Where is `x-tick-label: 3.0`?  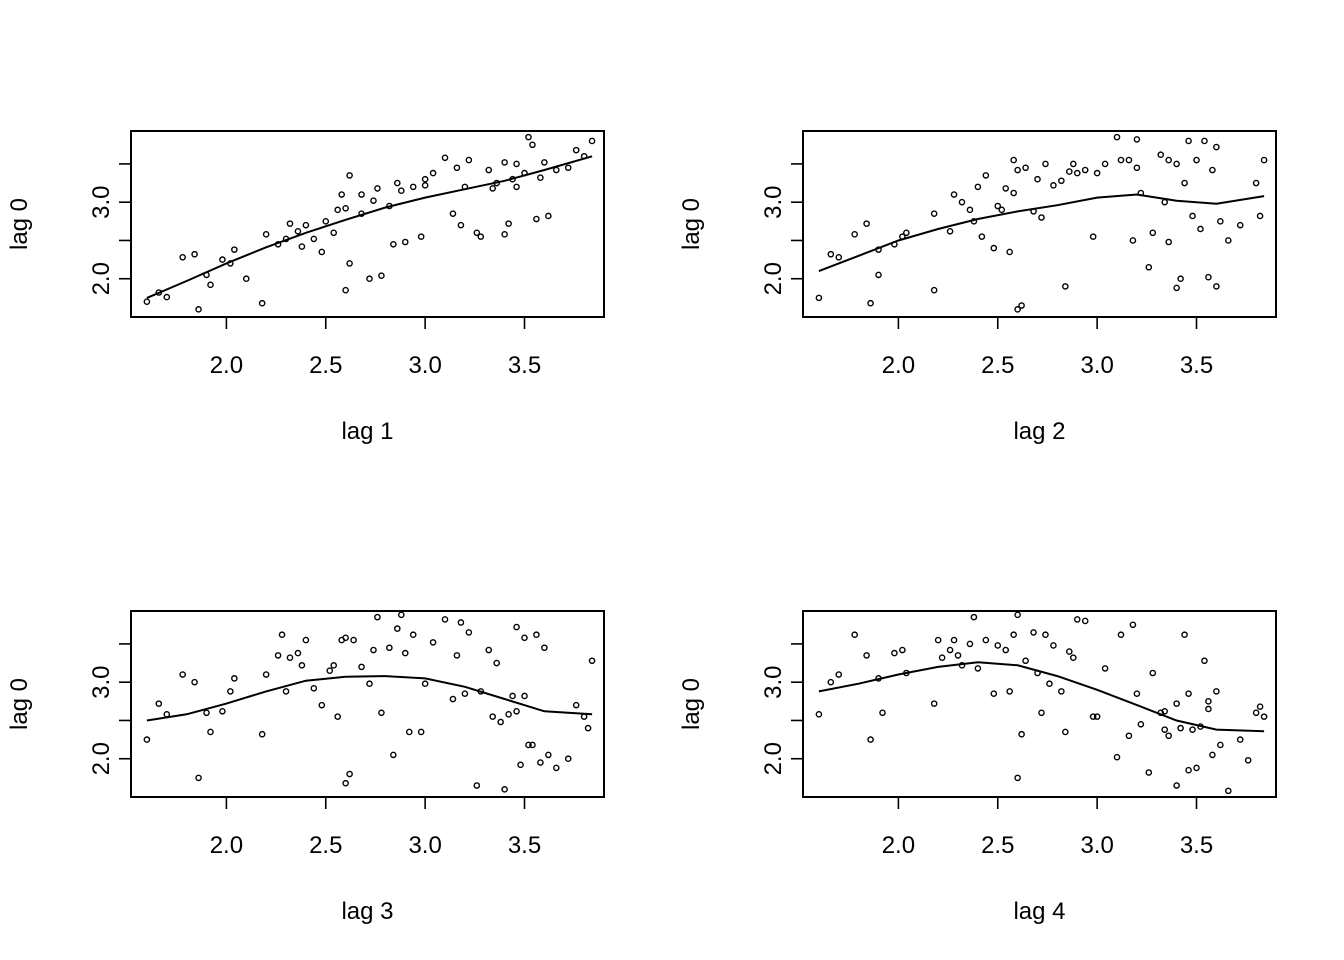 x-tick-label: 3.0 is located at coordinates (424, 845).